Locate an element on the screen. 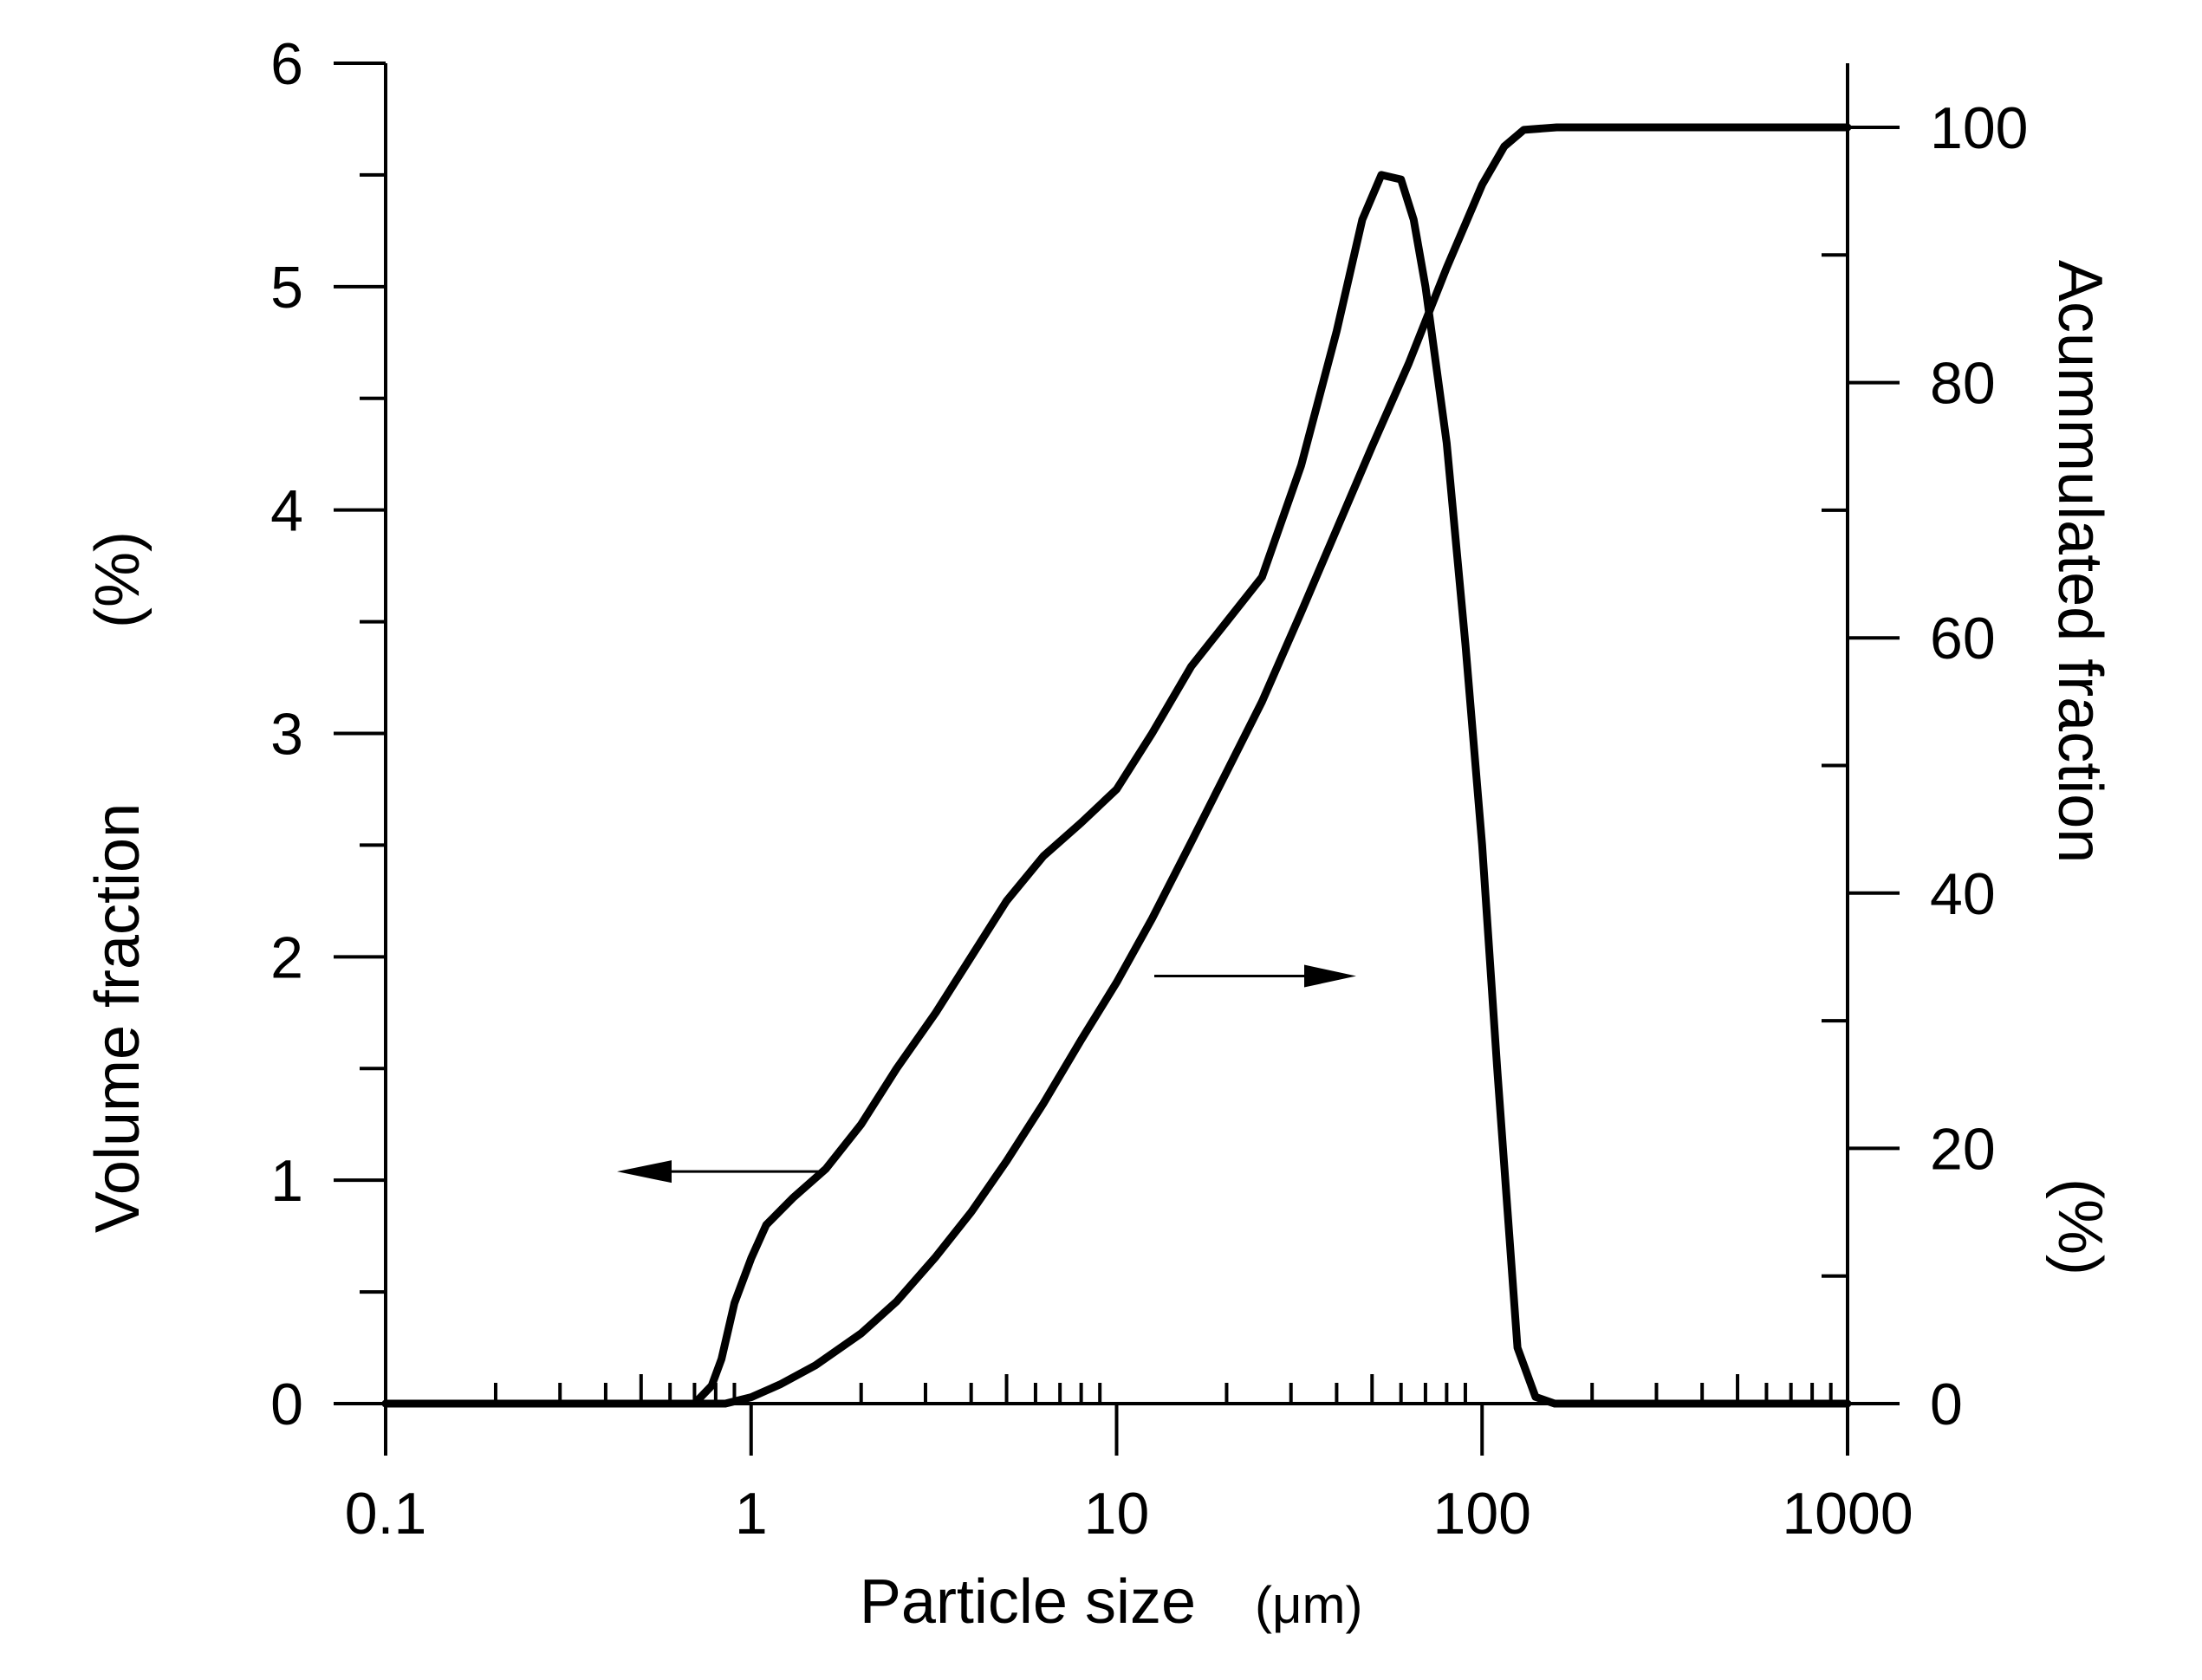 The image size is (2202, 1680). right-y-tick-label: 80 is located at coordinates (1963, 384).